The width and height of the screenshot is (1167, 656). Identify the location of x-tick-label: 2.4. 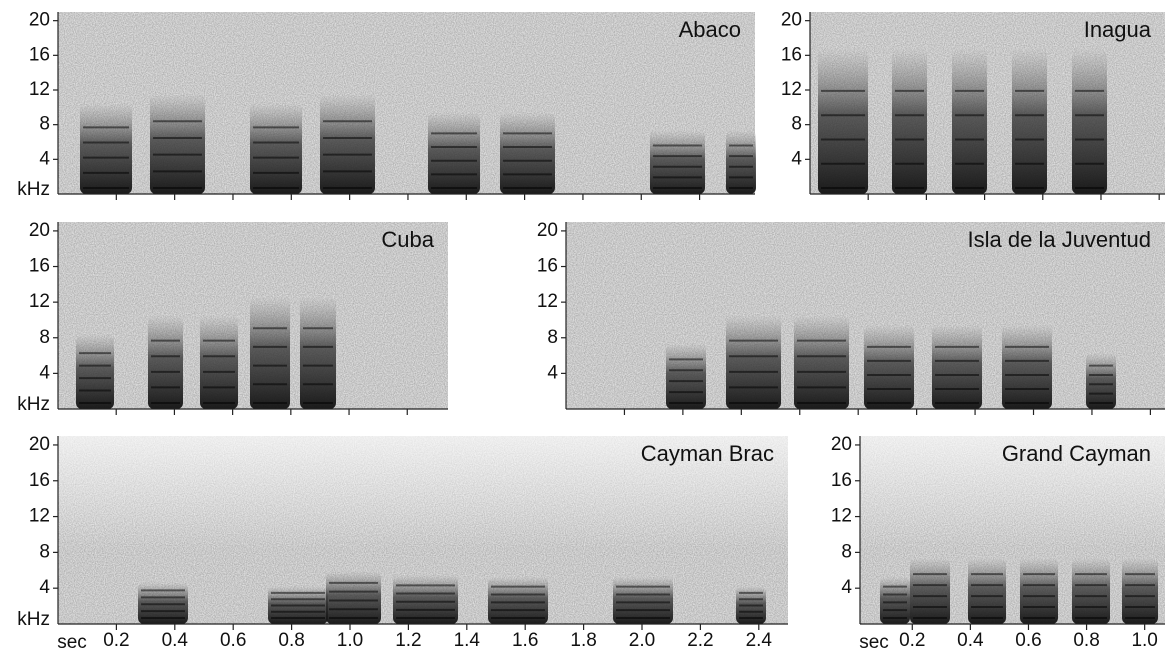
(759, 640).